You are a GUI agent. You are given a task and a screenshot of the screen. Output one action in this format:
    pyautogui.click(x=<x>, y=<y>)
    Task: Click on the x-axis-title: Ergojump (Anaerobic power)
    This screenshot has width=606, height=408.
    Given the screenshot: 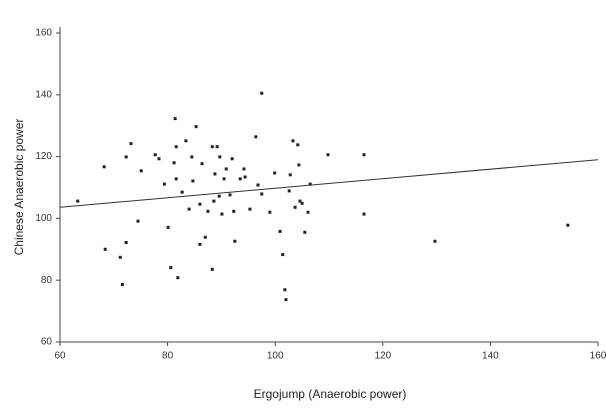 What is the action you would take?
    pyautogui.click(x=330, y=394)
    